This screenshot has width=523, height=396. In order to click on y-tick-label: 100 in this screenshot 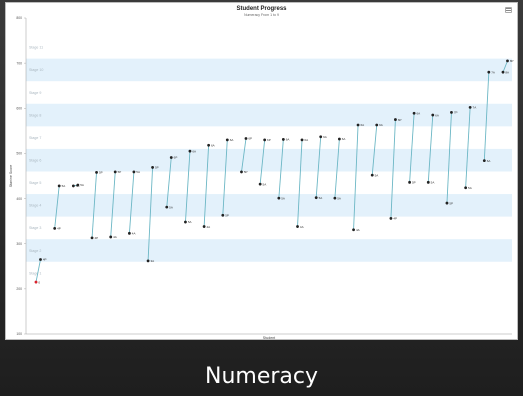, I will do `click(19, 334)`.